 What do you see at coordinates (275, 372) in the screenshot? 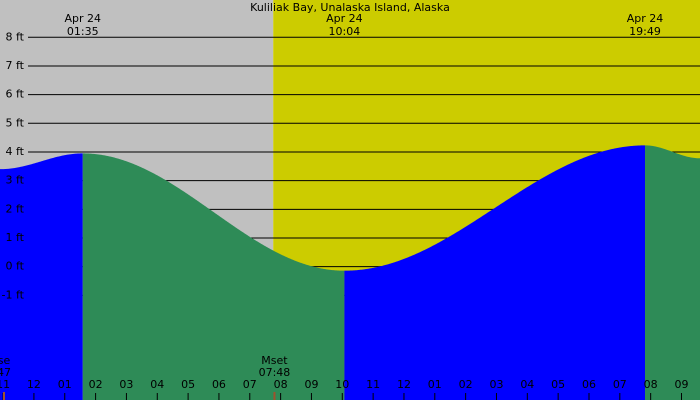
I see `moon-event-time: 07:48` at bounding box center [275, 372].